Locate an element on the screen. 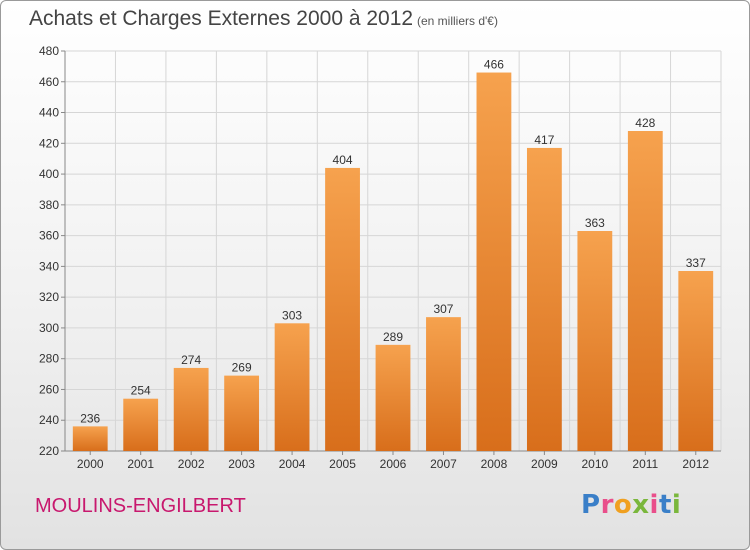 This screenshot has width=750, height=550. bar-2003 is located at coordinates (242, 413).